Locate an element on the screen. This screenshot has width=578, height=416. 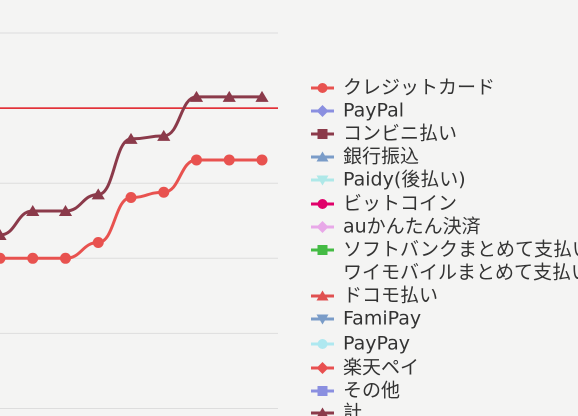
legend-label: ドコモ払い is located at coordinates (390, 296).